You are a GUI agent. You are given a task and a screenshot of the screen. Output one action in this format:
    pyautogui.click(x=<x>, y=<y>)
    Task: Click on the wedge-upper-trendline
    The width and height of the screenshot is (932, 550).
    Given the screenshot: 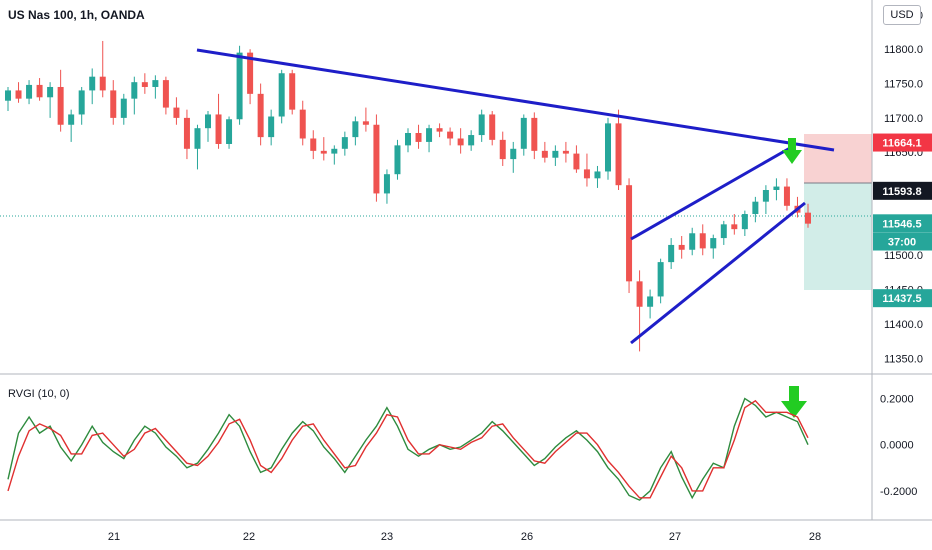 What is the action you would take?
    pyautogui.click(x=710, y=193)
    